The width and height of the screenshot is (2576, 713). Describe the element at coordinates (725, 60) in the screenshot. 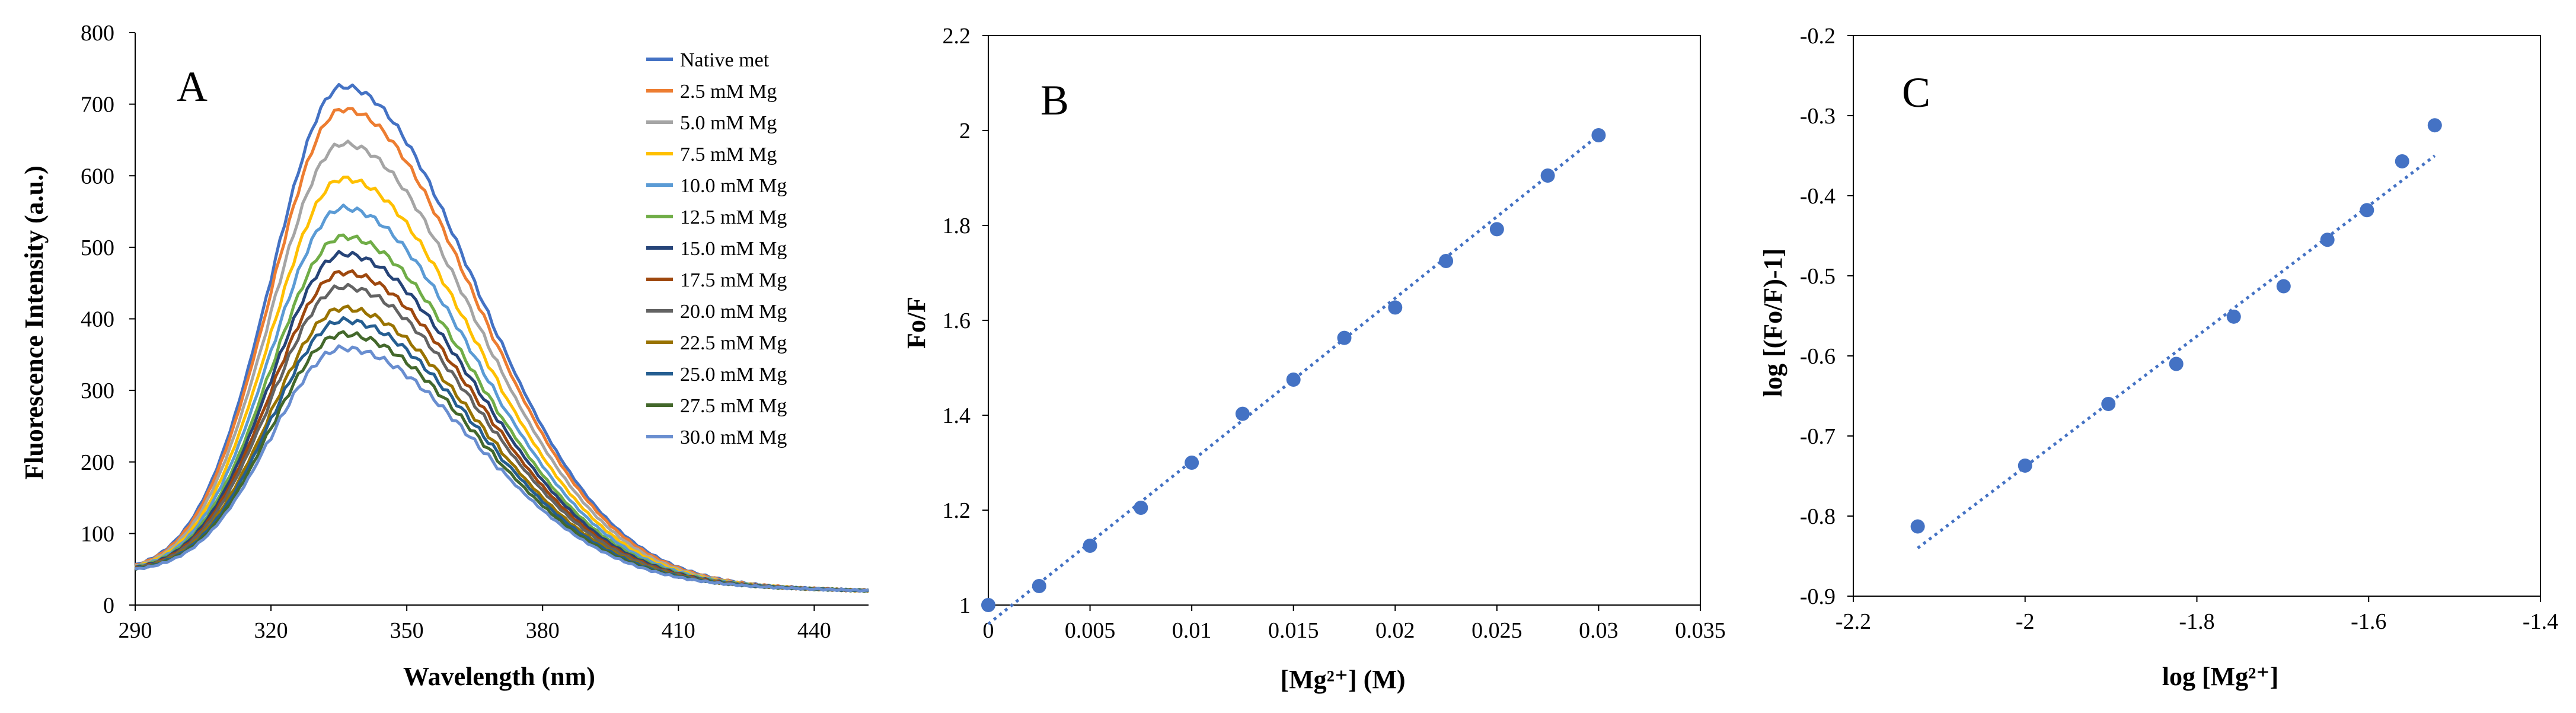

I see `panel-a-legend-label: Native met` at that location.